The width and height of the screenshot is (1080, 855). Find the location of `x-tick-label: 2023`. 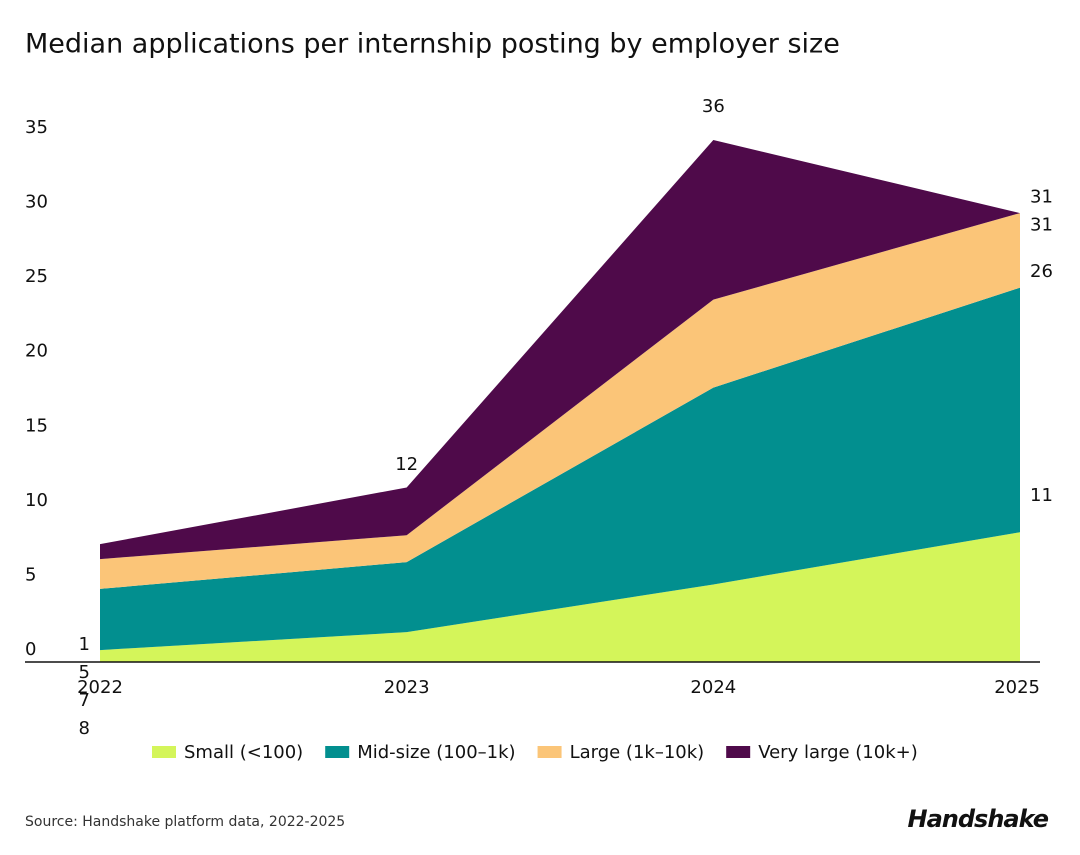

x-tick-label: 2023 is located at coordinates (407, 687).